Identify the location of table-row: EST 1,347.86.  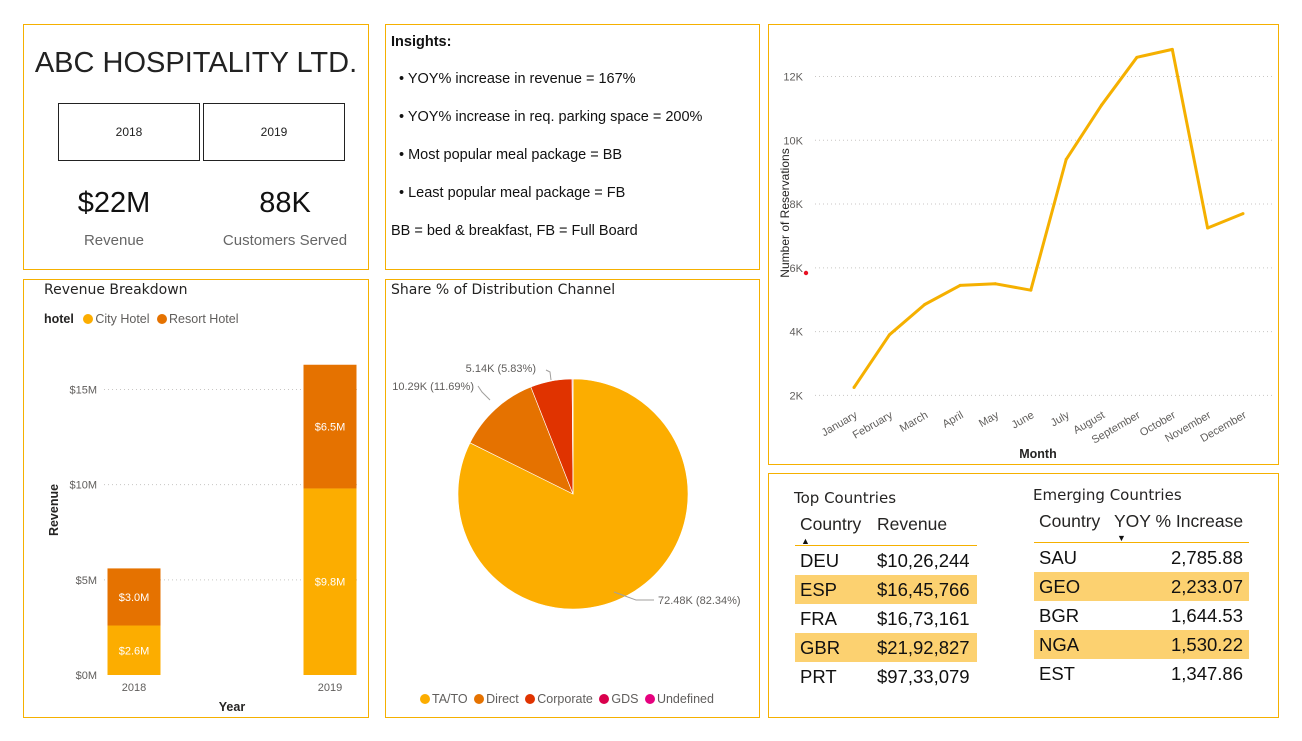
(1141, 673).